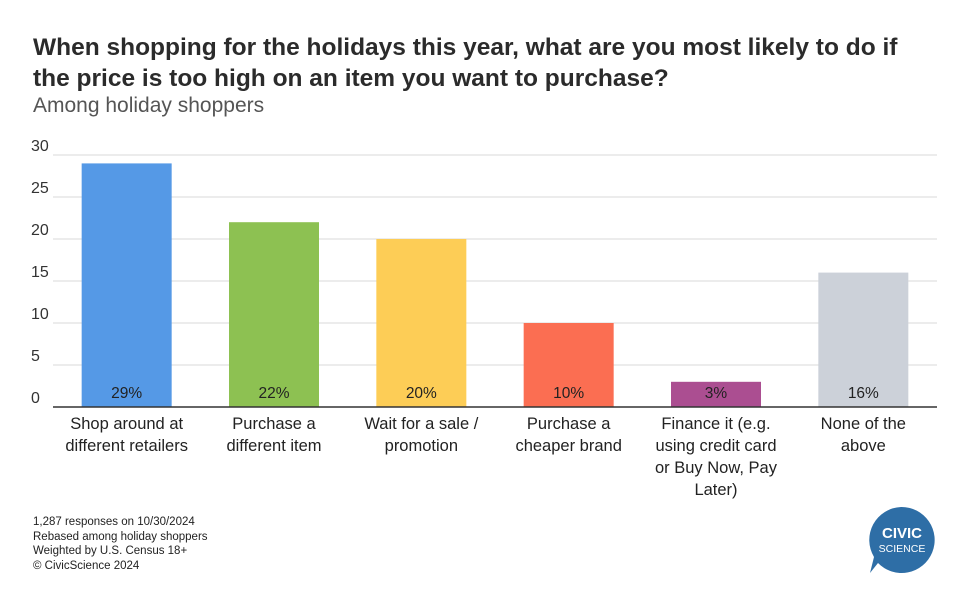  Describe the element at coordinates (40, 272) in the screenshot. I see `y-tick-label: 15` at that location.